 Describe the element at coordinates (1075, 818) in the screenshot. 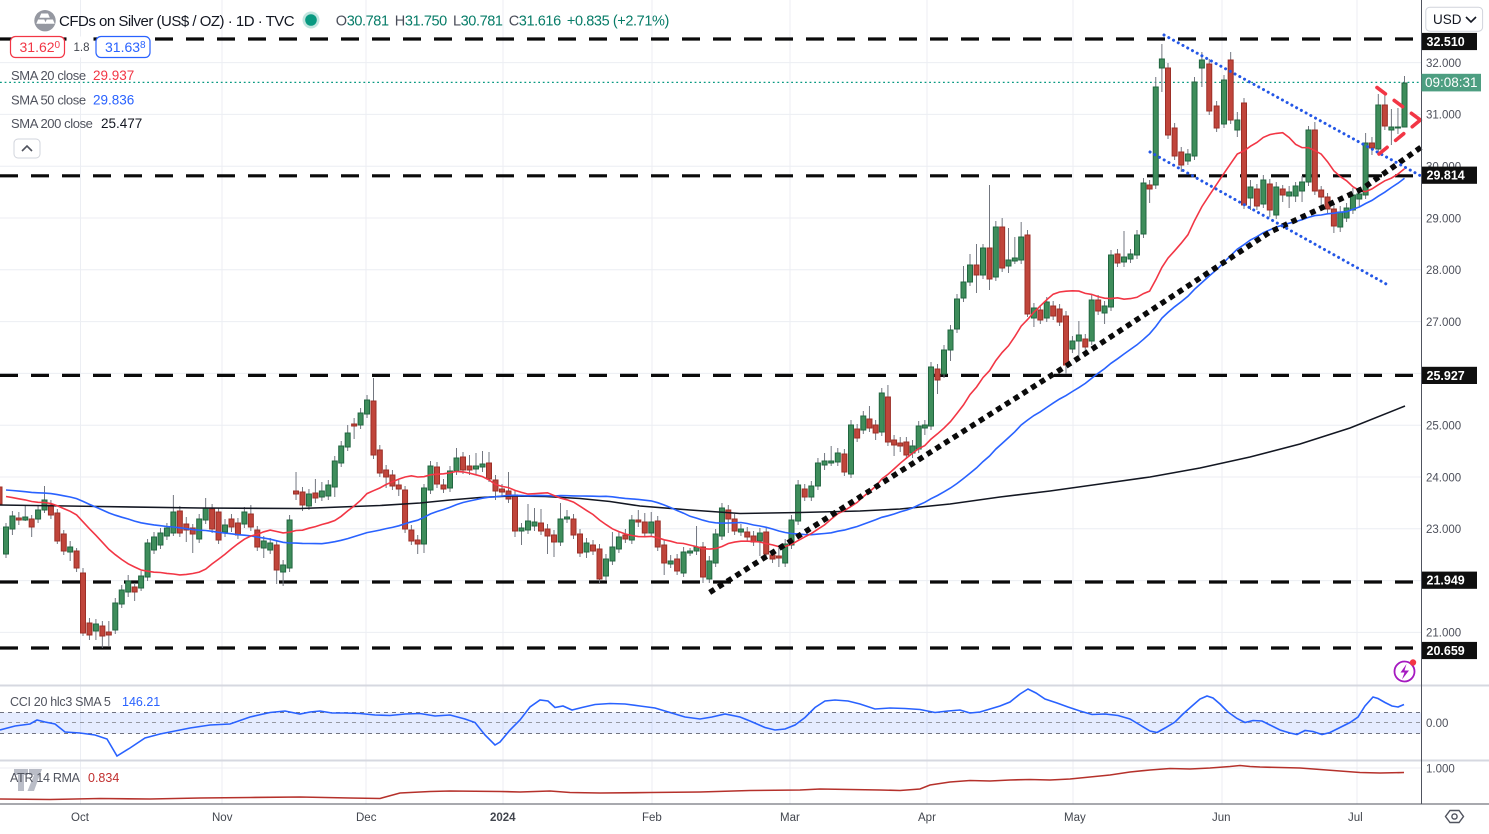

I see `svg-text: May` at that location.